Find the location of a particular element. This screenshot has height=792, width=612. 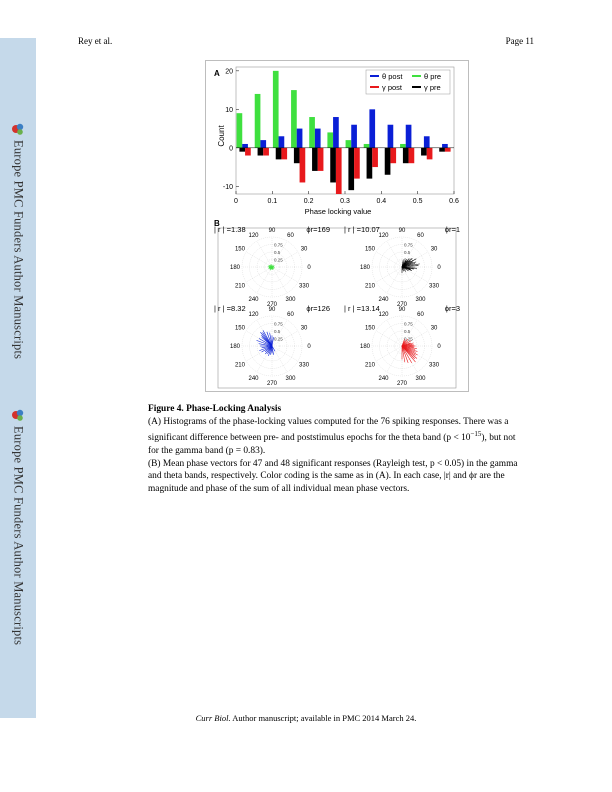

legend-label-gamma-pre: γ pre is located at coordinates (432, 87).